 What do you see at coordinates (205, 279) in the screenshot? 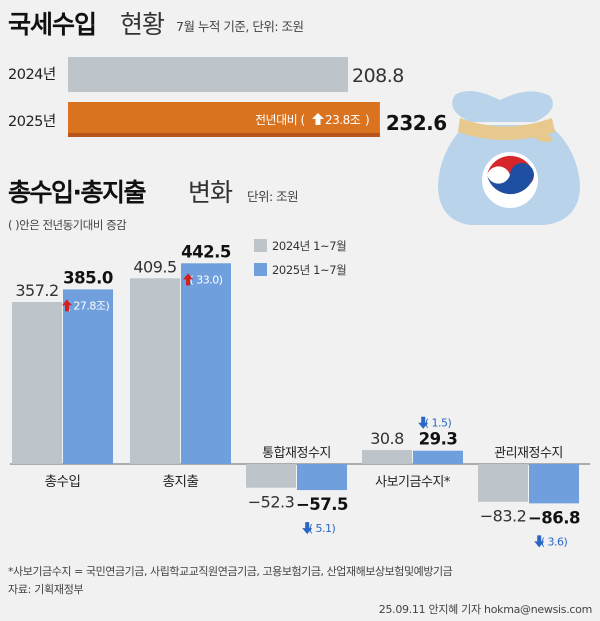
I see `change-label-1: ( 33.0)` at bounding box center [205, 279].